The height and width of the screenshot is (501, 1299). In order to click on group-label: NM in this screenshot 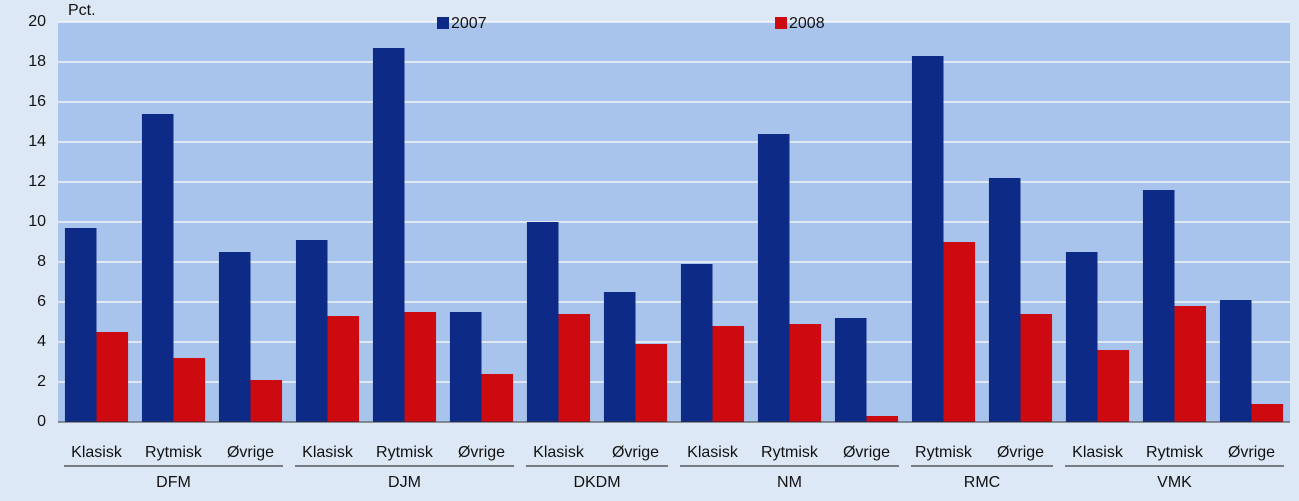, I will do `click(789, 482)`.